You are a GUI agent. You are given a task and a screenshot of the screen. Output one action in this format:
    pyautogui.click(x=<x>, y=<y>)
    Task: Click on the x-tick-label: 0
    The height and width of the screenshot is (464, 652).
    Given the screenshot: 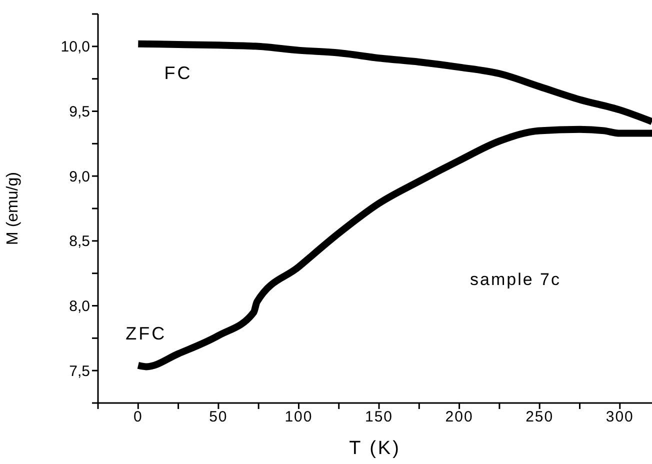 What is the action you would take?
    pyautogui.click(x=138, y=417)
    